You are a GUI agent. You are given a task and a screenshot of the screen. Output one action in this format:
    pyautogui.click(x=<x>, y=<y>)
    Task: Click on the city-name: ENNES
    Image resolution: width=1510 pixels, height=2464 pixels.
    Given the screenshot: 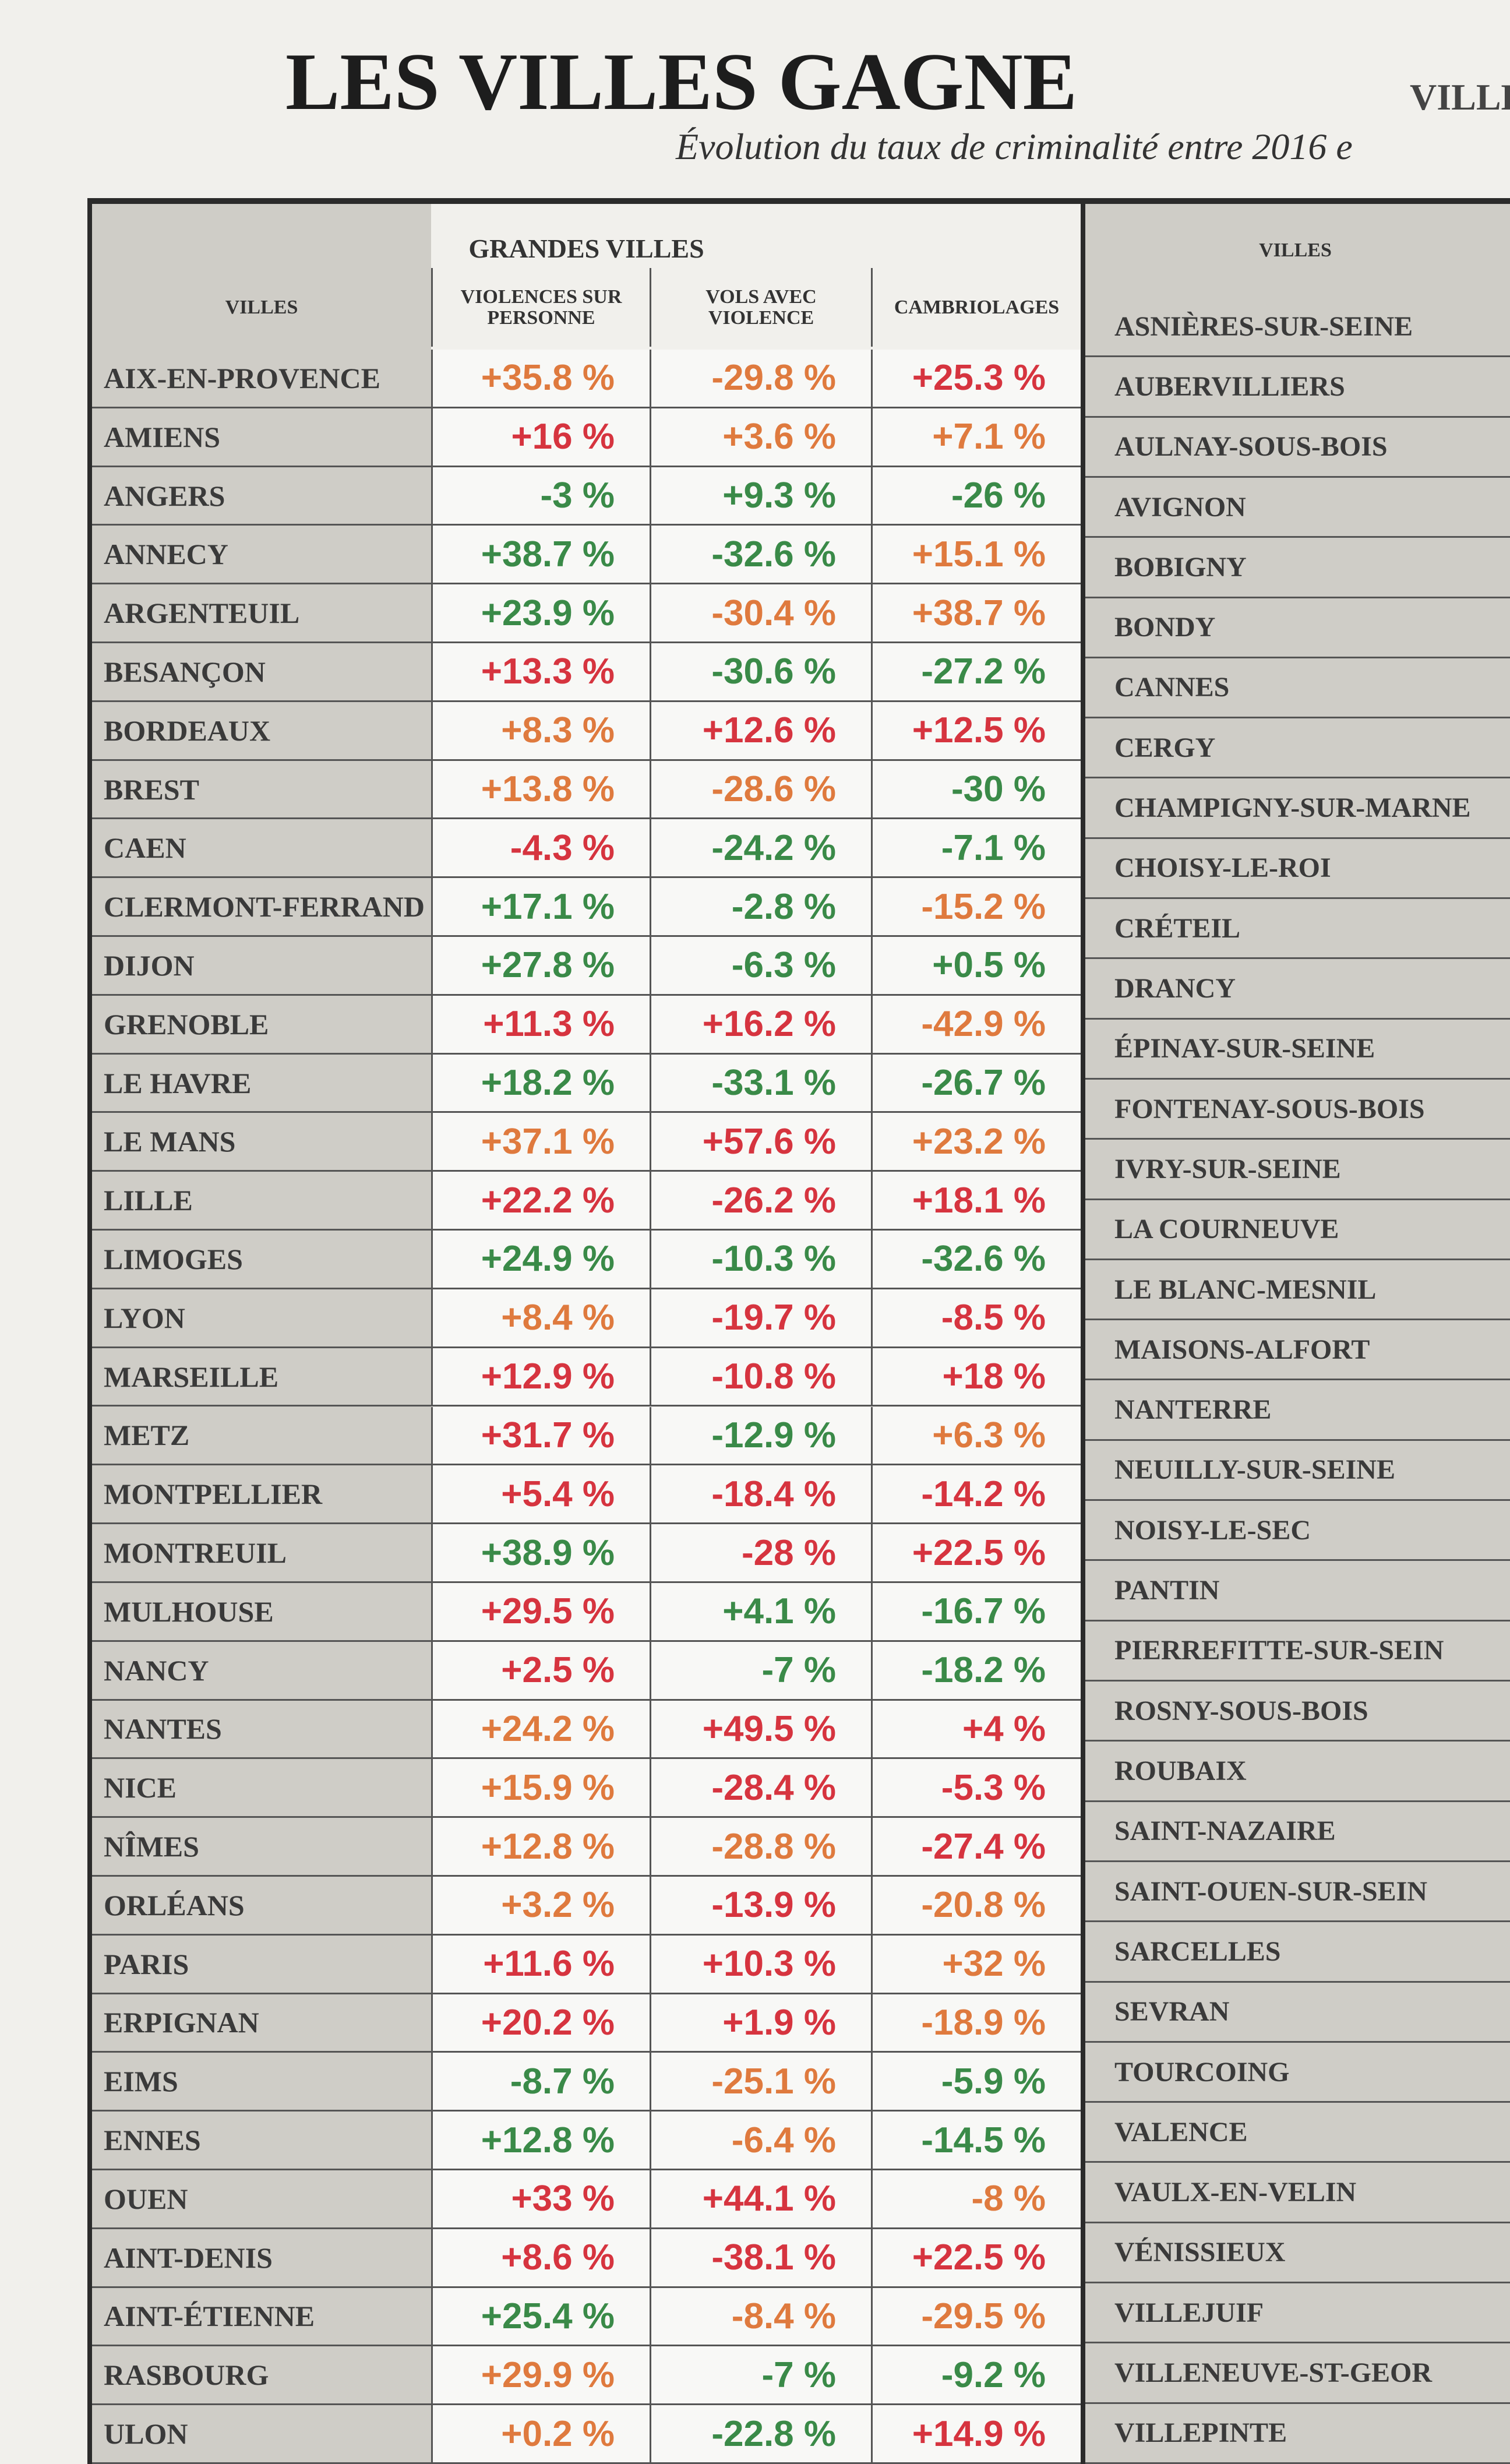 What is the action you would take?
    pyautogui.click(x=261, y=2141)
    